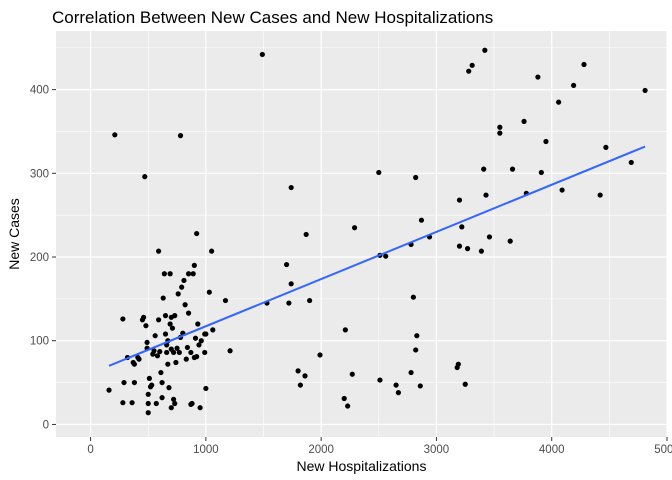  Describe the element at coordinates (321, 450) in the screenshot. I see `x-tick-label: 2000` at that location.